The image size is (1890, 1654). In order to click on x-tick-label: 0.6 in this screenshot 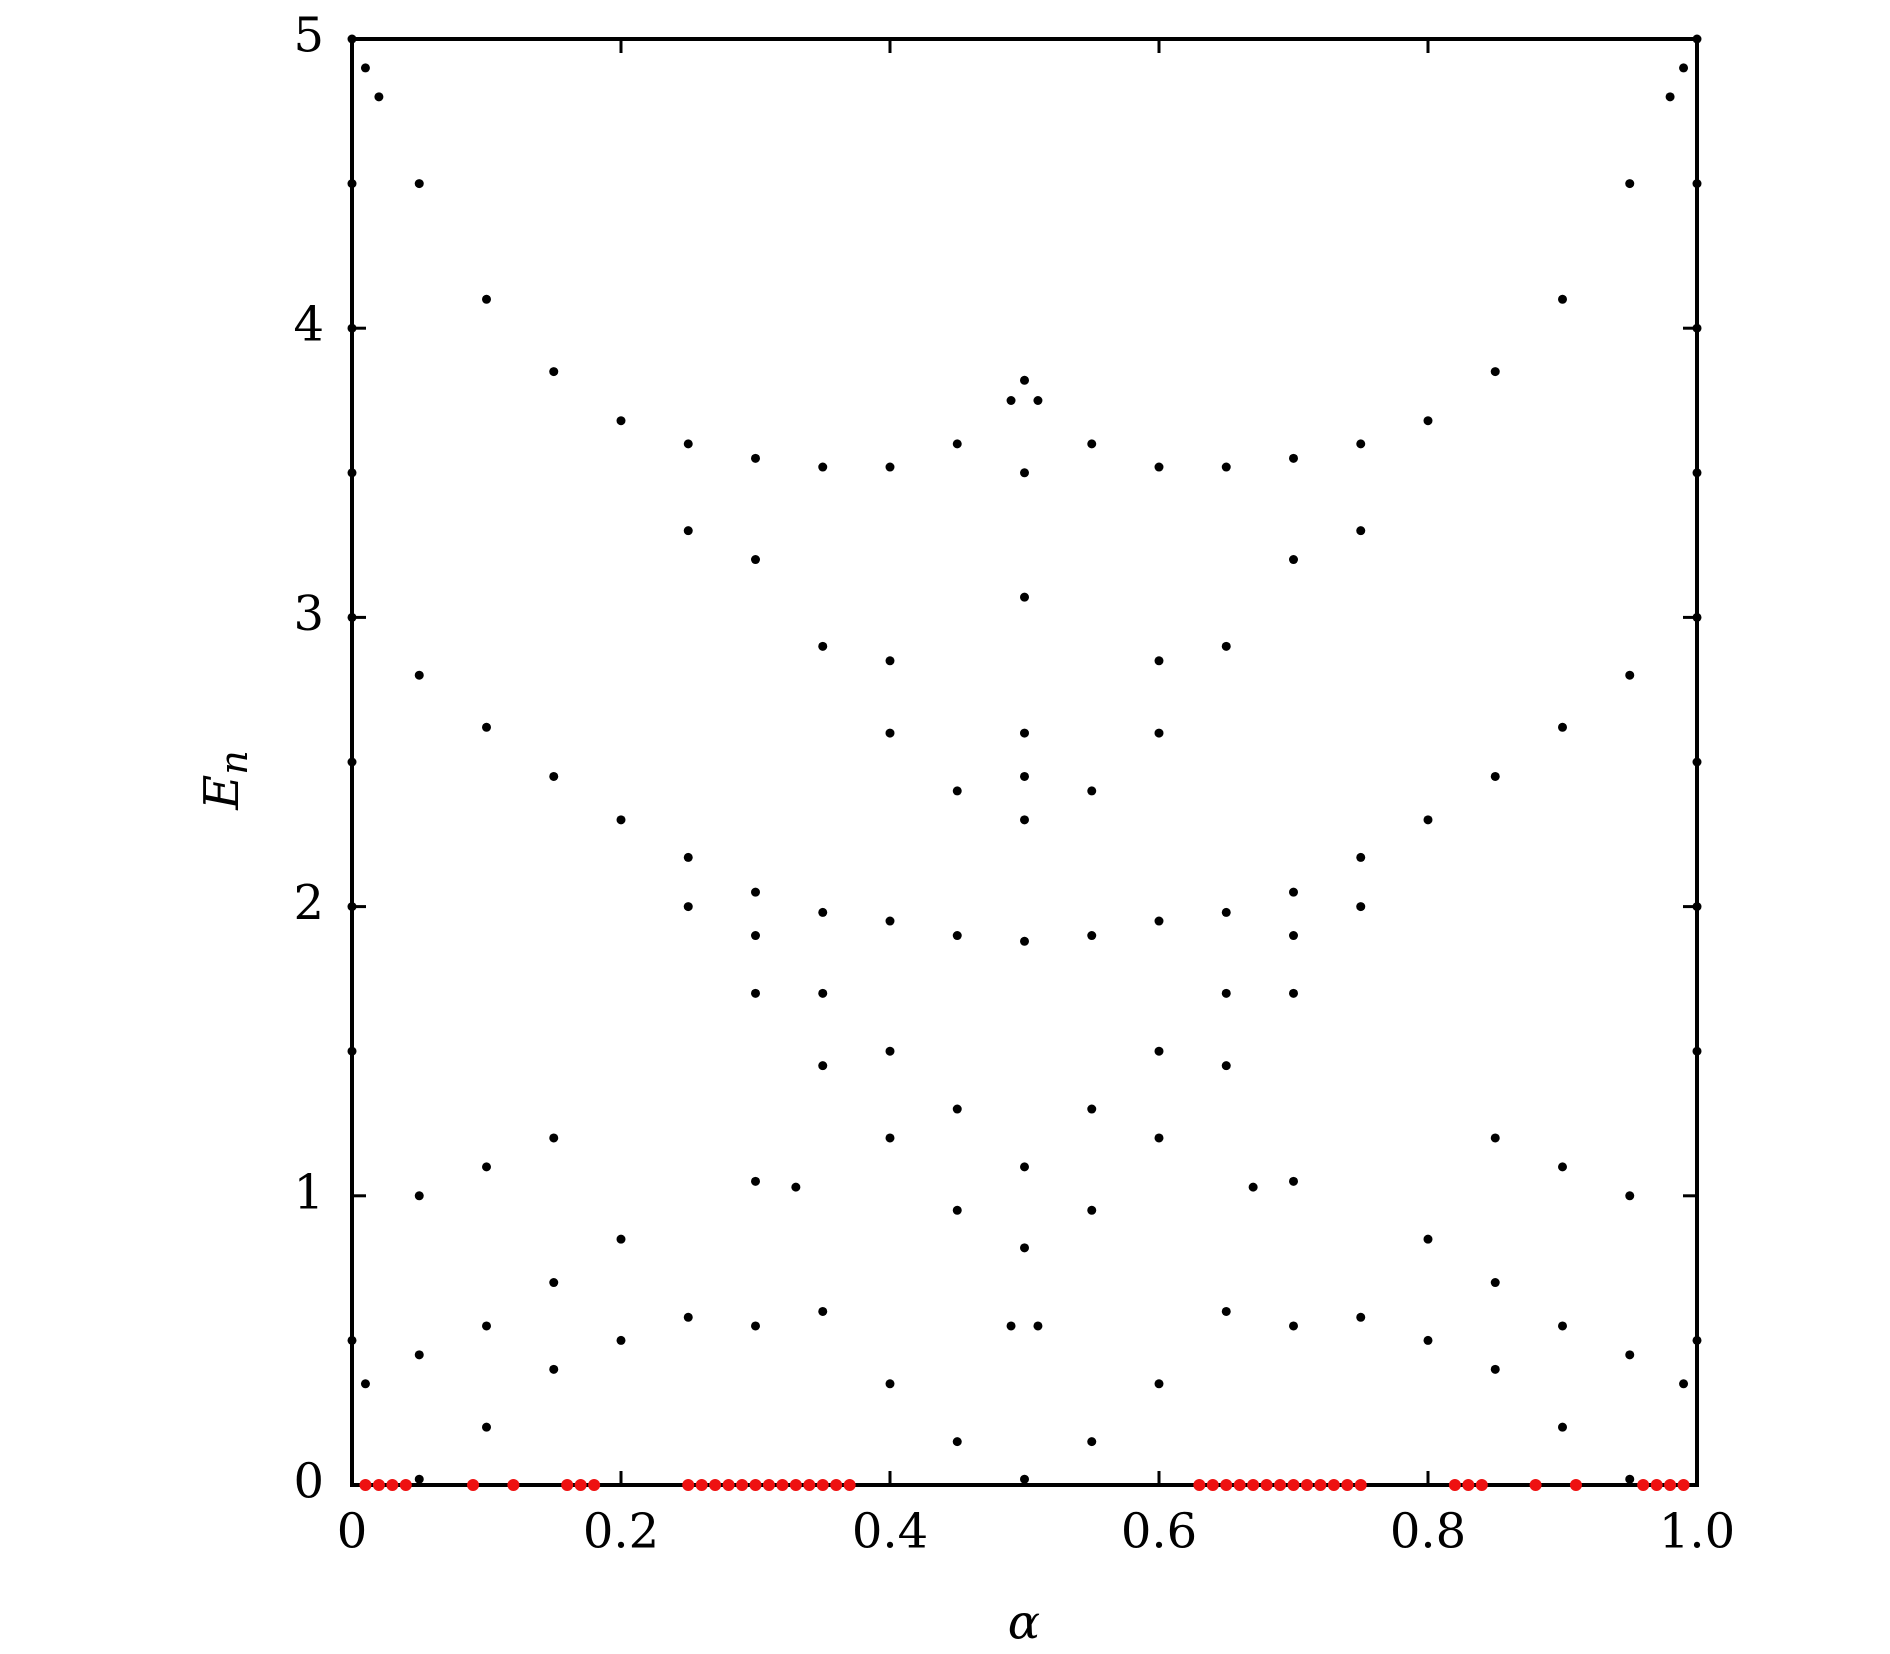, I will do `click(1159, 1532)`.